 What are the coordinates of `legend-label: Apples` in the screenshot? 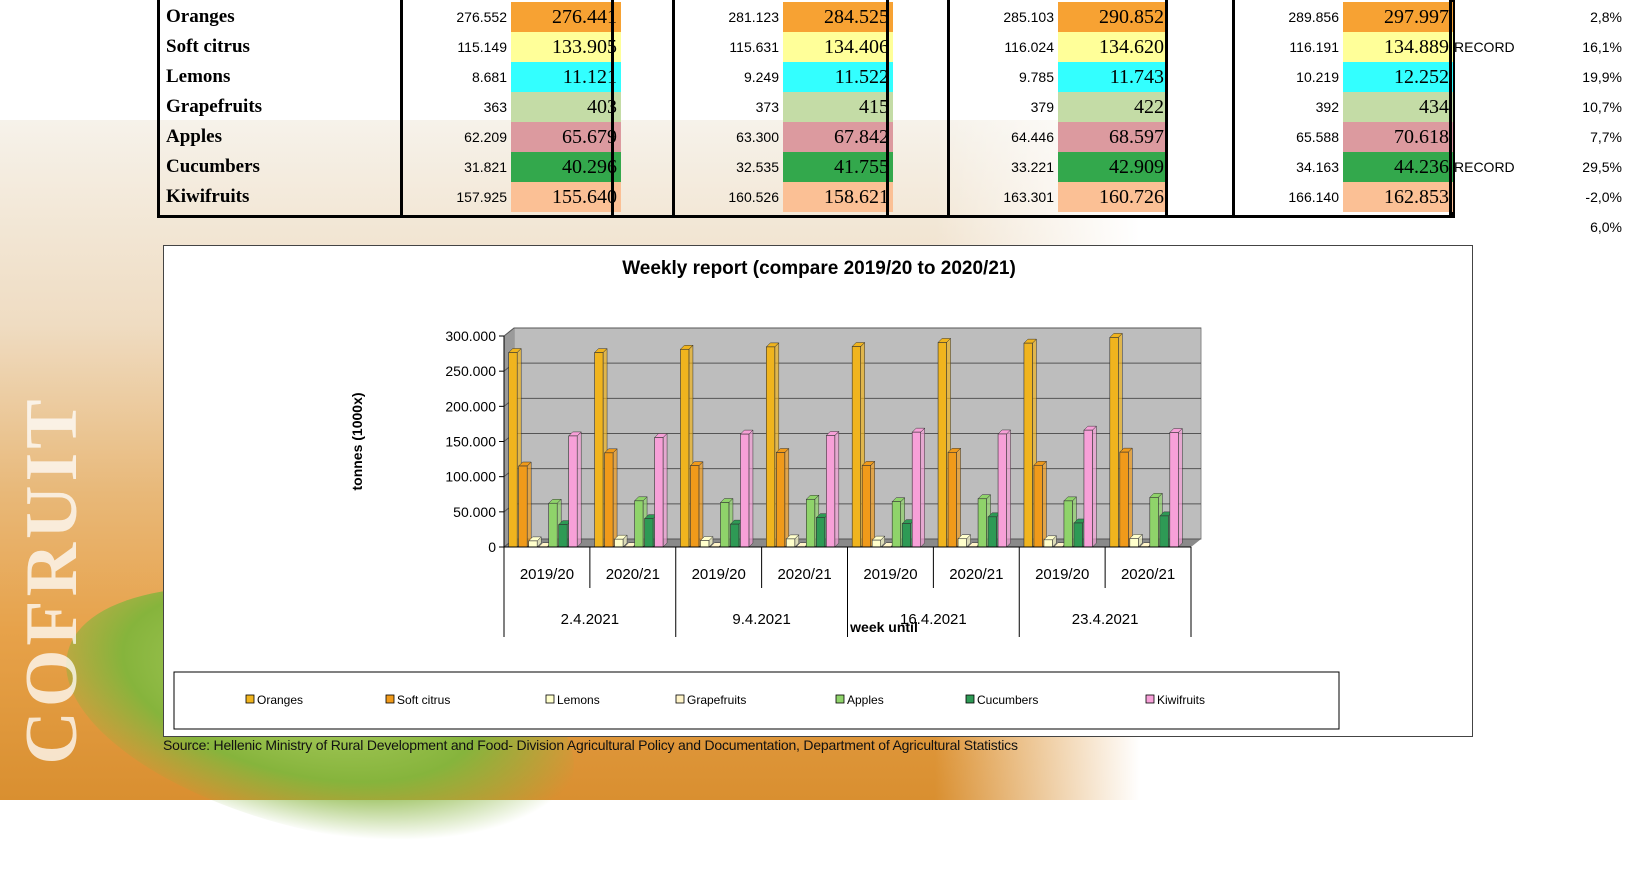 It's located at (865, 700).